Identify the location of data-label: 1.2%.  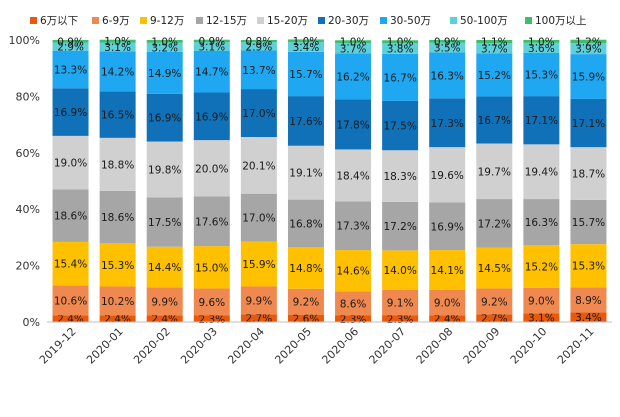
(588, 42).